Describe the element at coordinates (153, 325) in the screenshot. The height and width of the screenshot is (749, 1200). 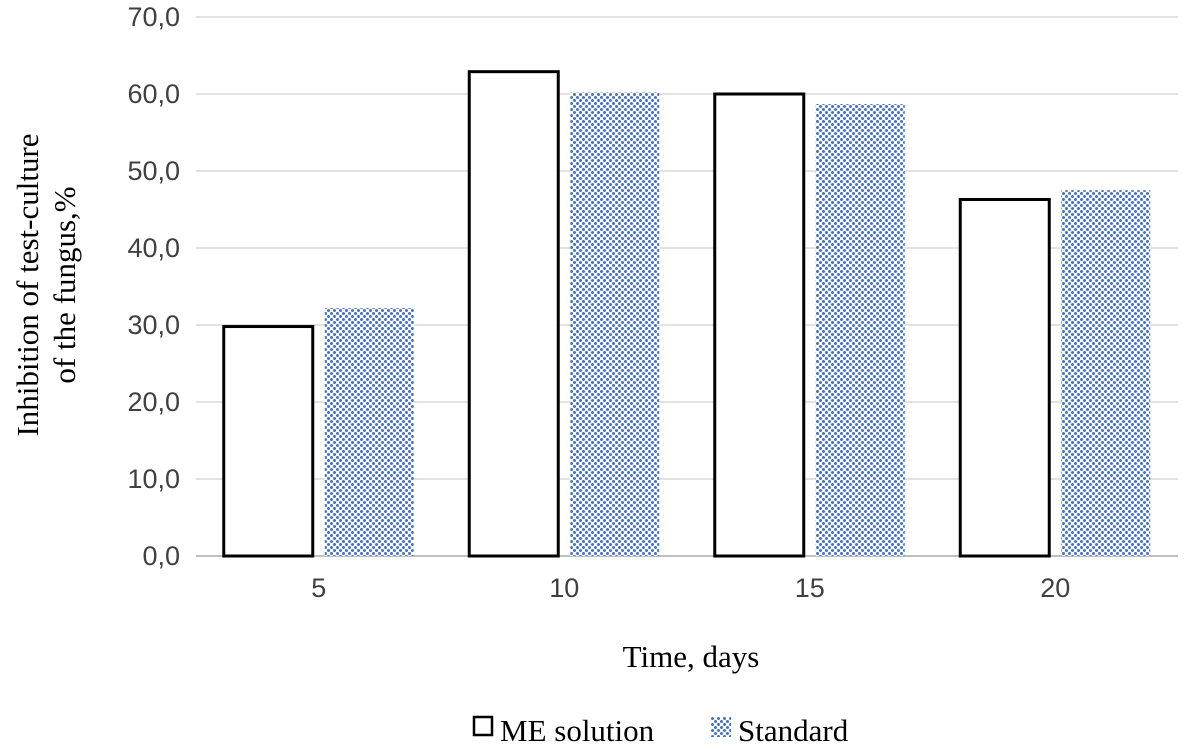
I see `y-tick-label: 30,0` at that location.